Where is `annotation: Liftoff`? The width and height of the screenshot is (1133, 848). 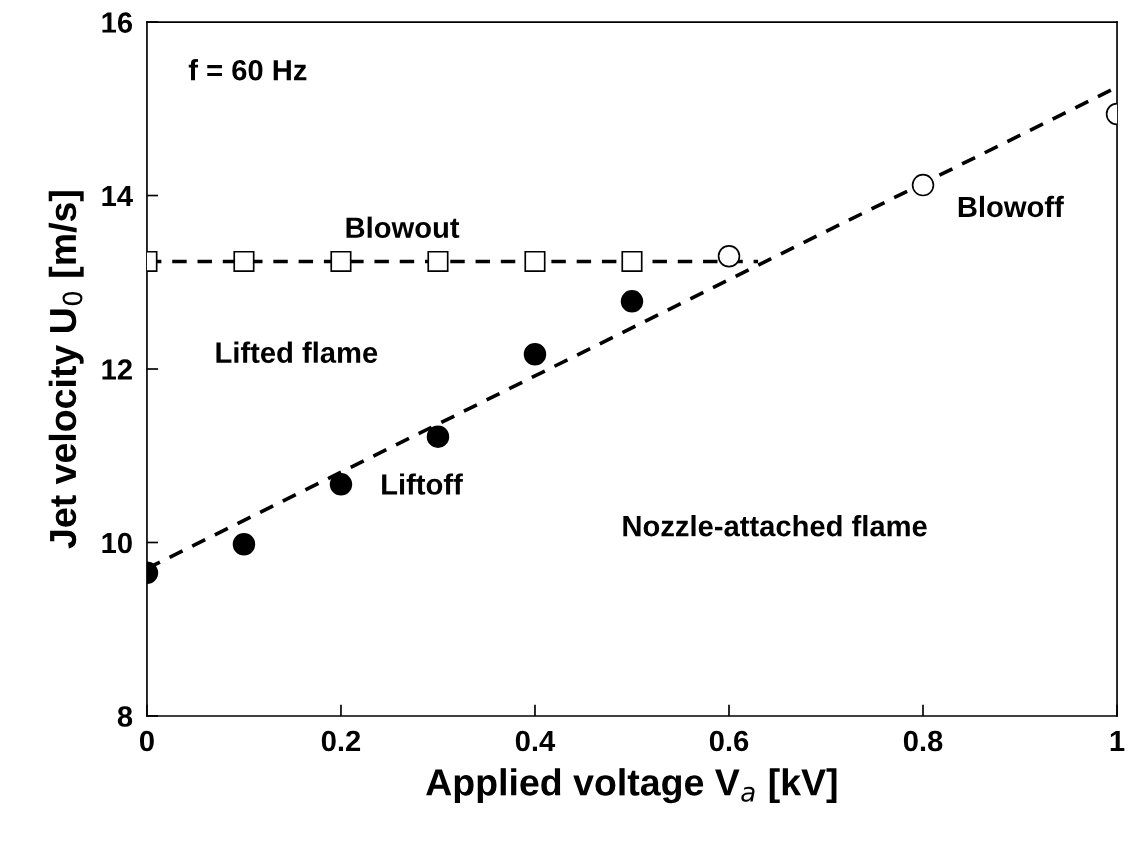
annotation: Liftoff is located at coordinates (422, 484).